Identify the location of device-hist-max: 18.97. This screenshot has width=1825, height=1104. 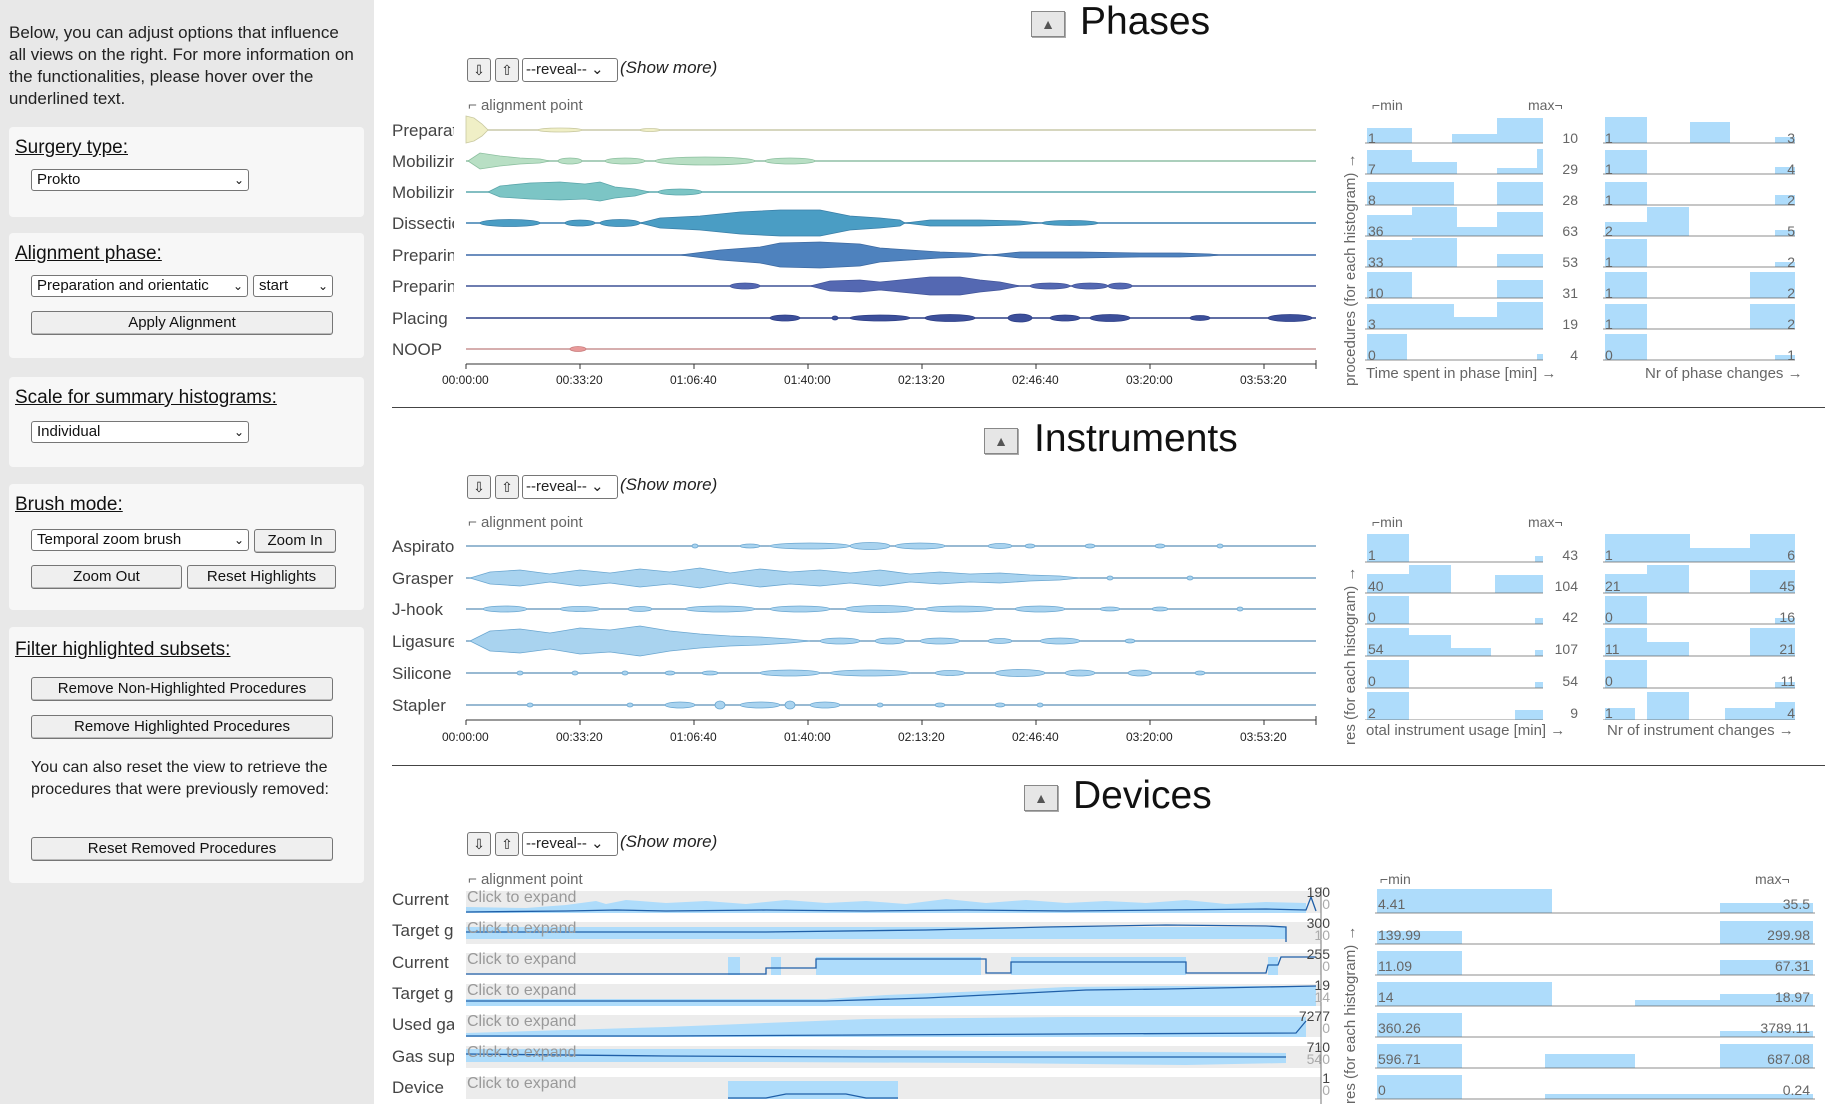
(1792, 997).